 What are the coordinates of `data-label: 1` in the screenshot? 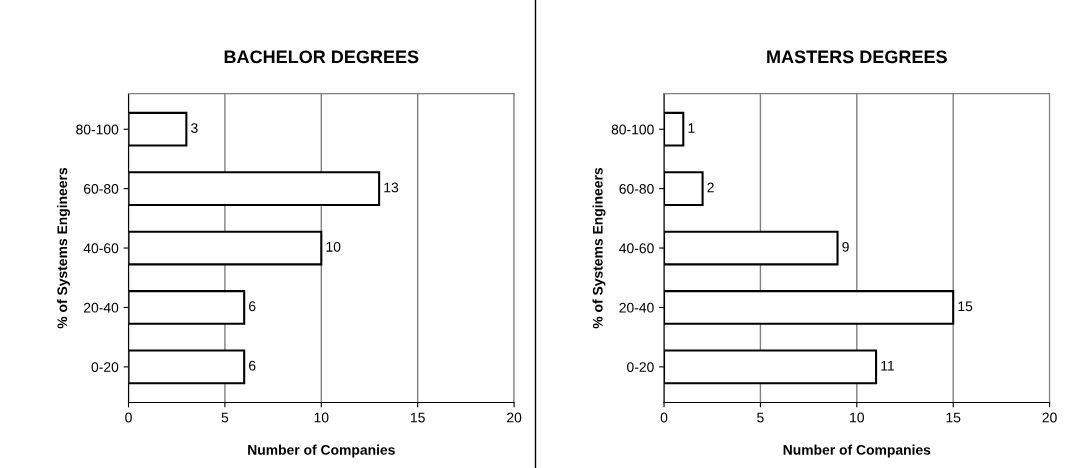 It's located at (691, 128).